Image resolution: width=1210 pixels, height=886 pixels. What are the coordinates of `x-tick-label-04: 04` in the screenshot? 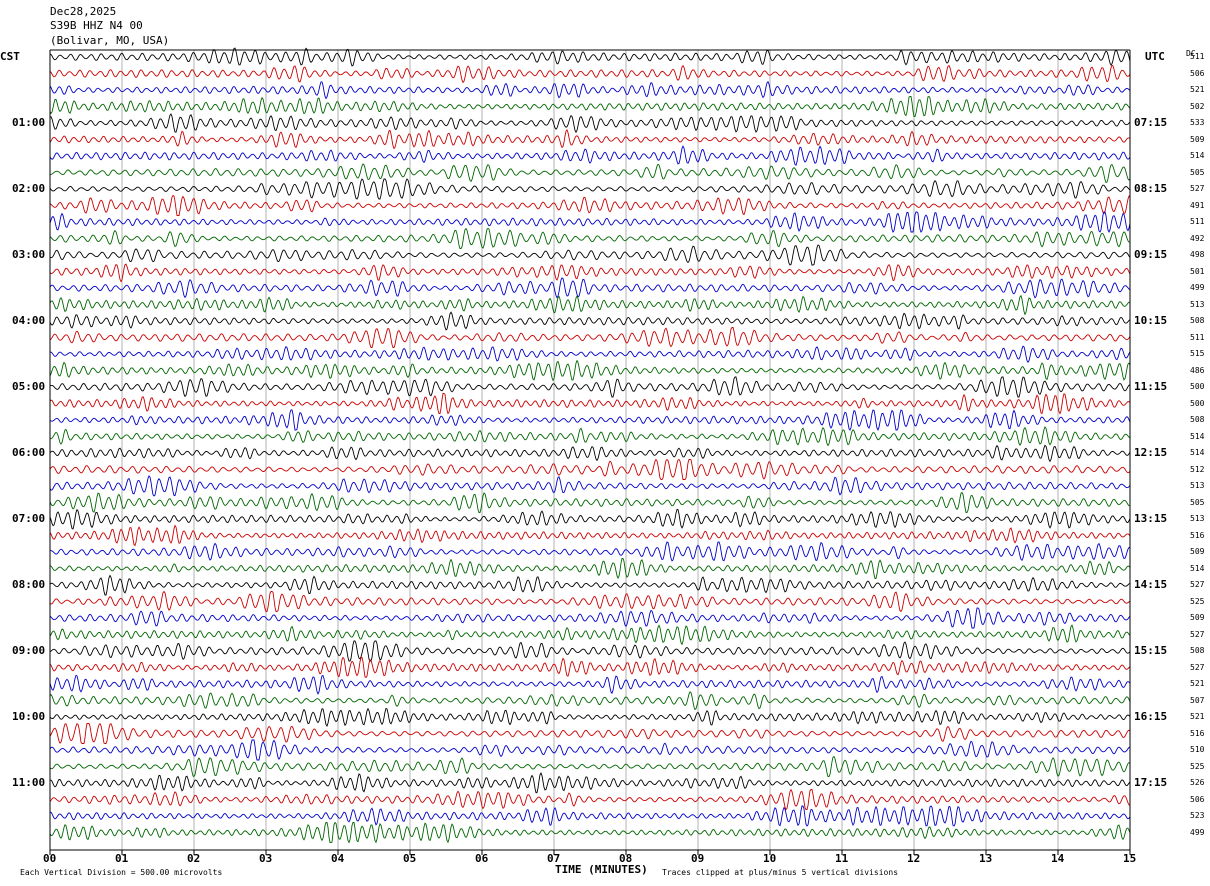 It's located at (338, 858).